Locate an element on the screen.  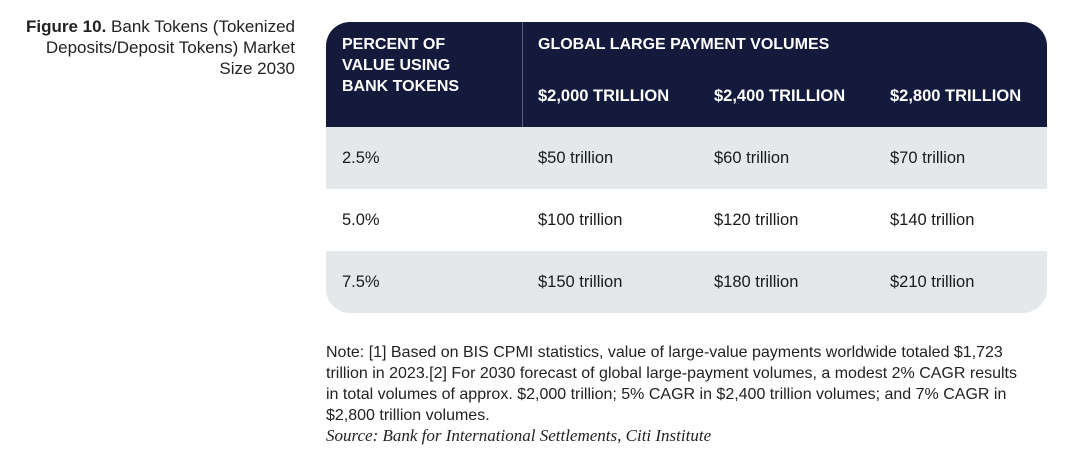
table-cell: $120 trillion is located at coordinates (756, 220).